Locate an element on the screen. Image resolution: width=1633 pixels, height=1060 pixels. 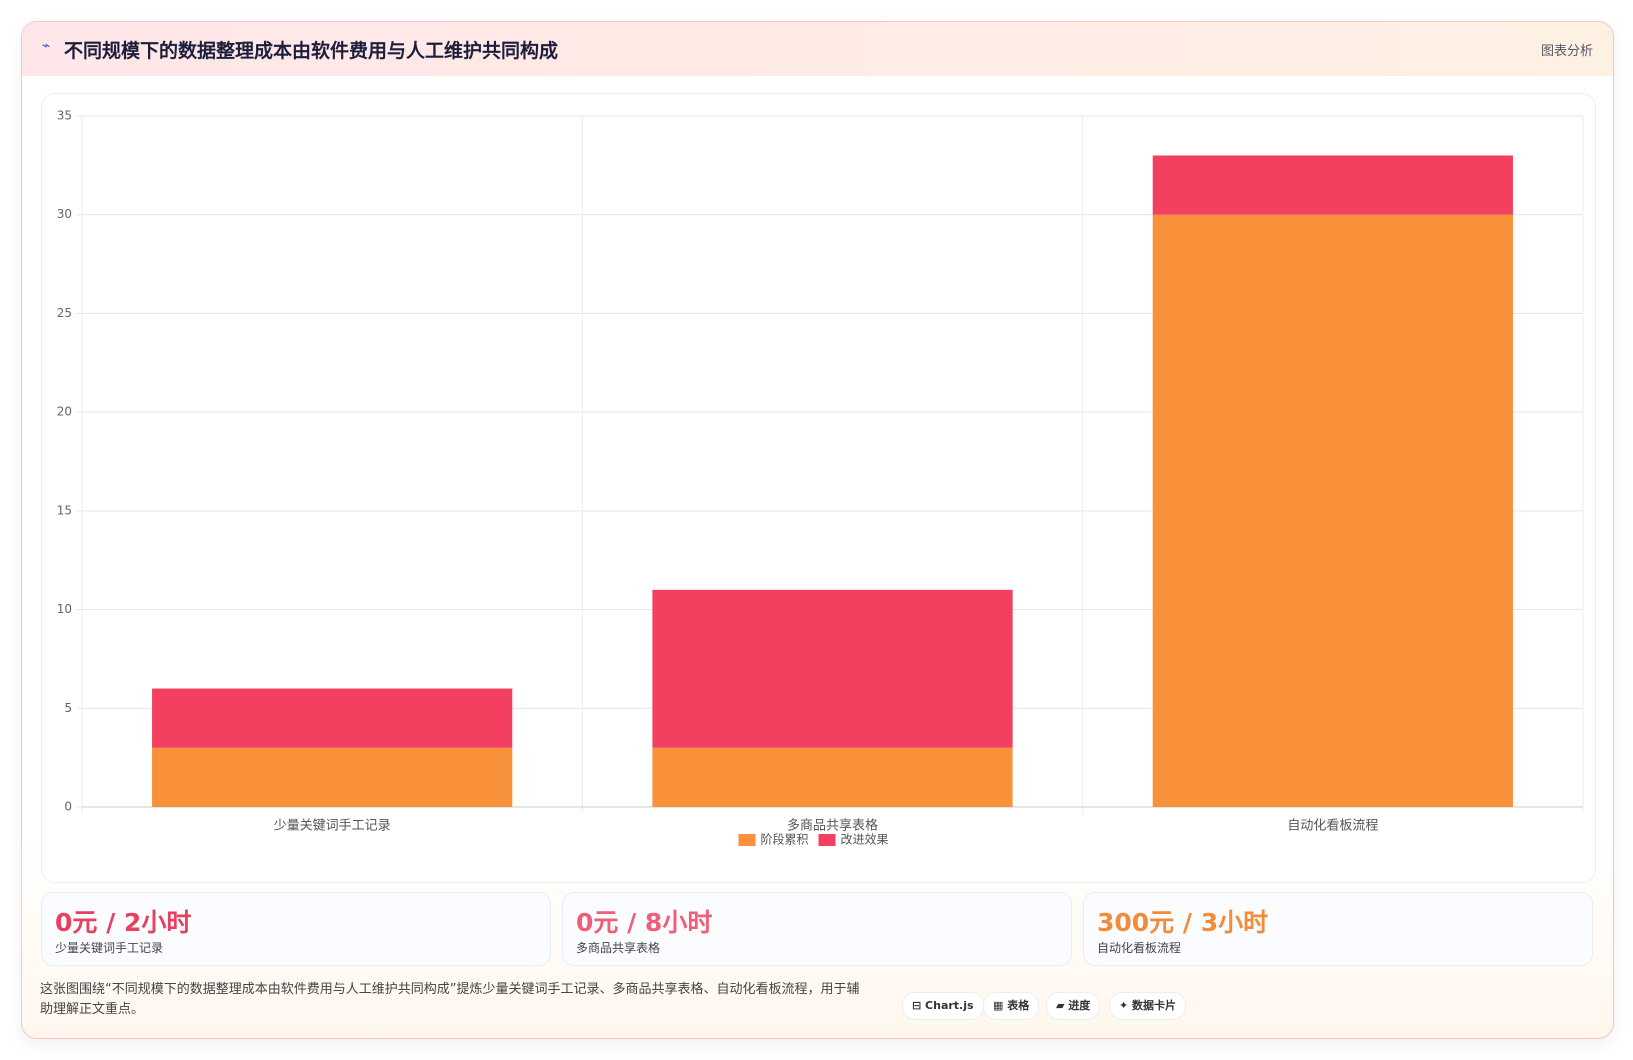
chip: ✦ 数据卡片 is located at coordinates (1148, 1006).